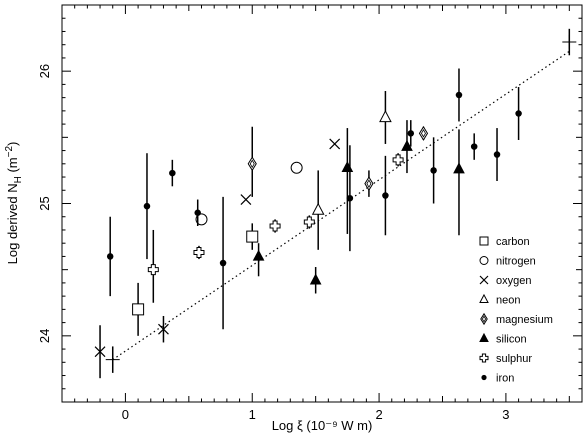 Image resolution: width=588 pixels, height=437 pixels. What do you see at coordinates (516, 262) in the screenshot?
I see `legend-label-nitrogen: nitrogen` at bounding box center [516, 262].